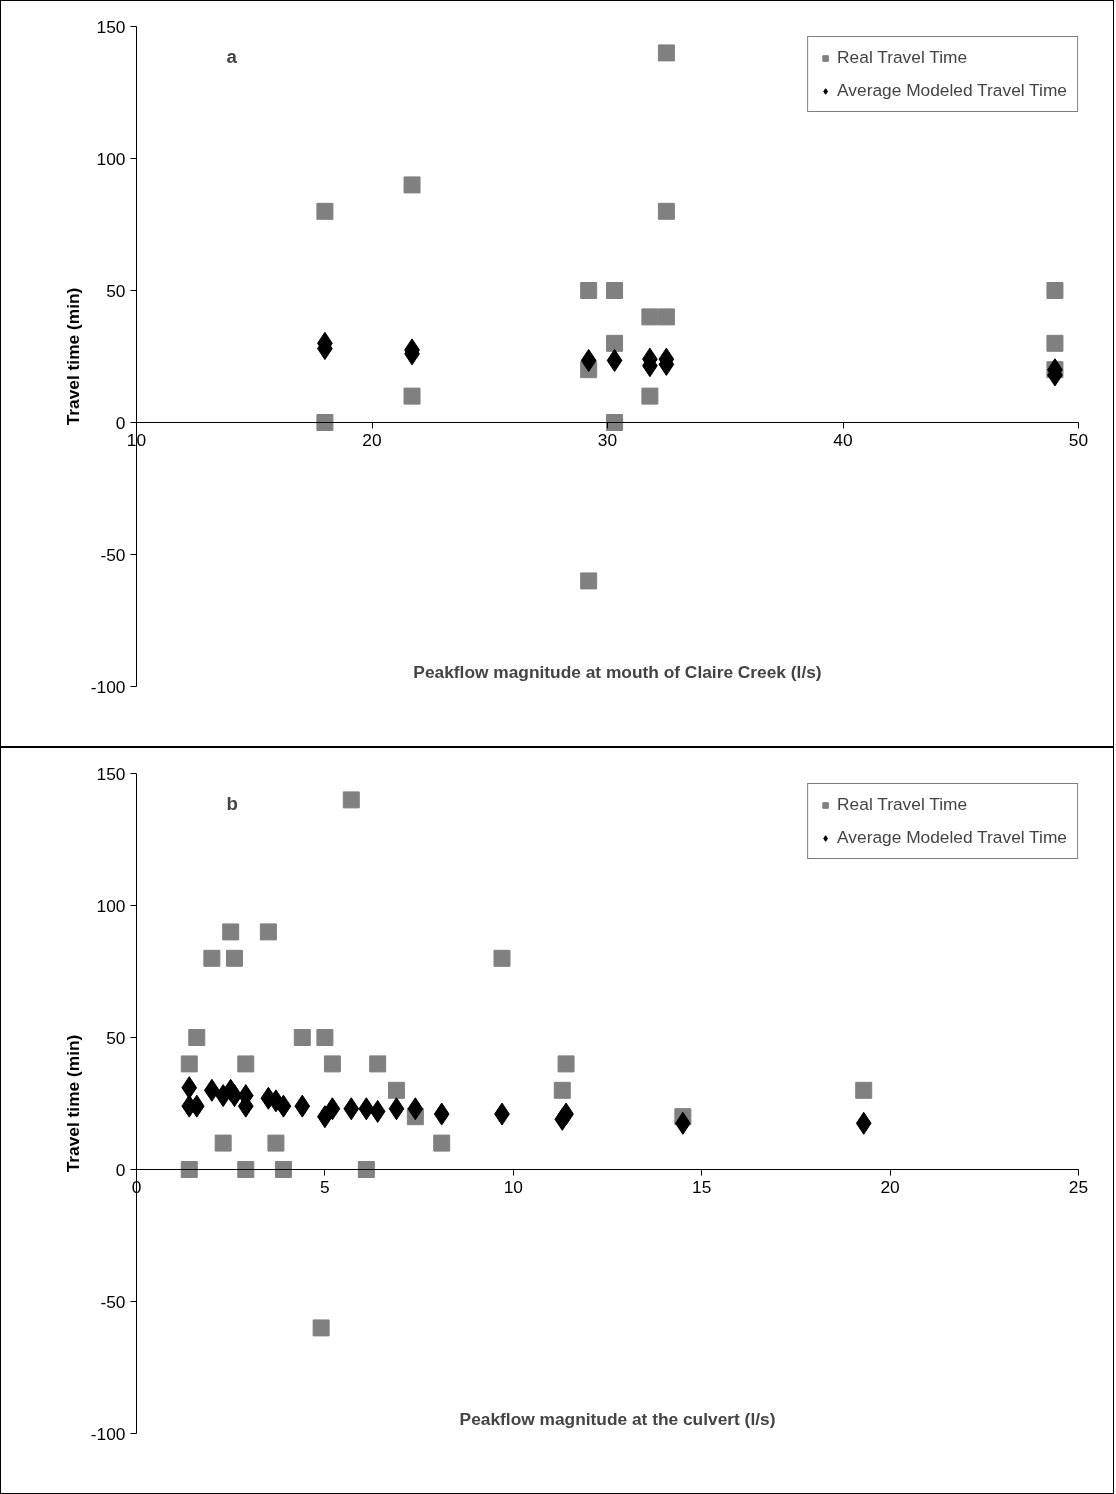 The height and width of the screenshot is (1494, 1116). What do you see at coordinates (325, 1186) in the screenshot?
I see `x-tick-label: 5` at bounding box center [325, 1186].